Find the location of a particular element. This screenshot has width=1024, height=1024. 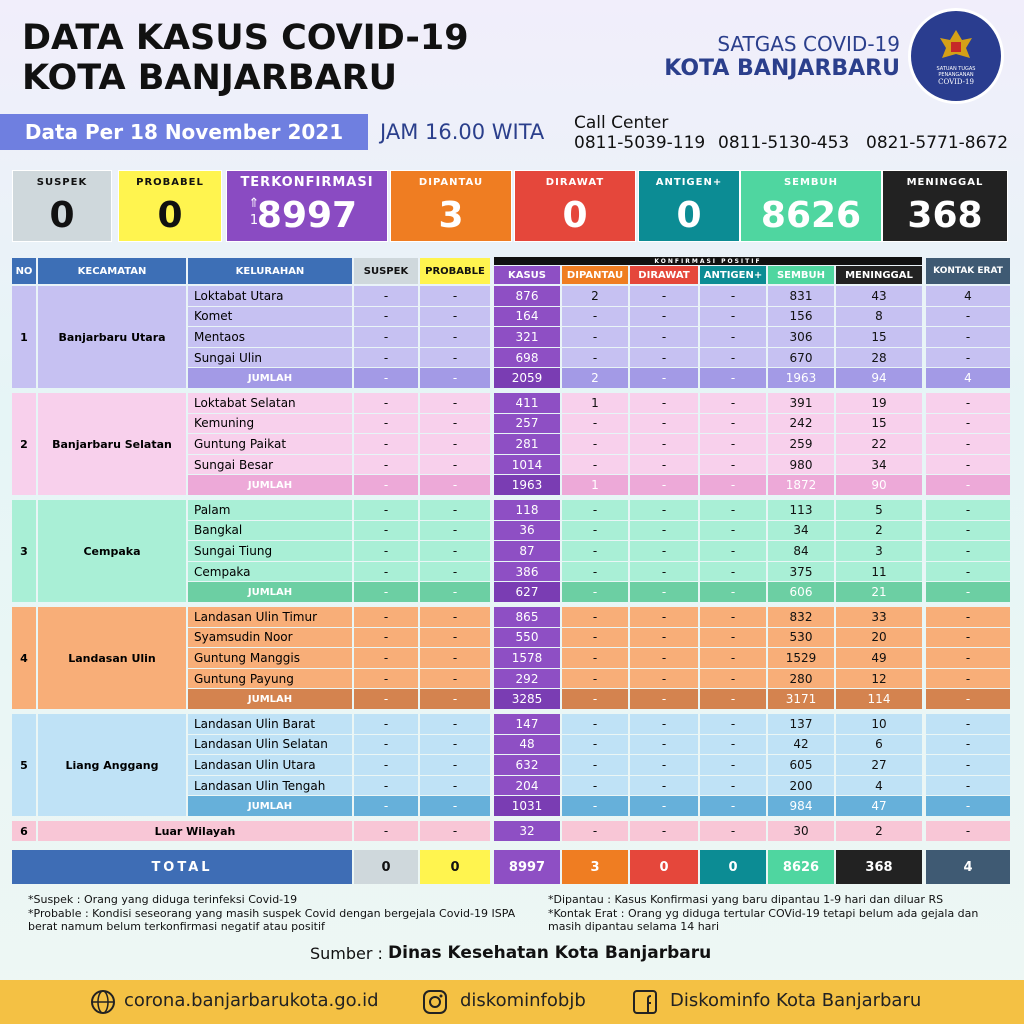

summary-label: DIPANTAU is located at coordinates (451, 182).